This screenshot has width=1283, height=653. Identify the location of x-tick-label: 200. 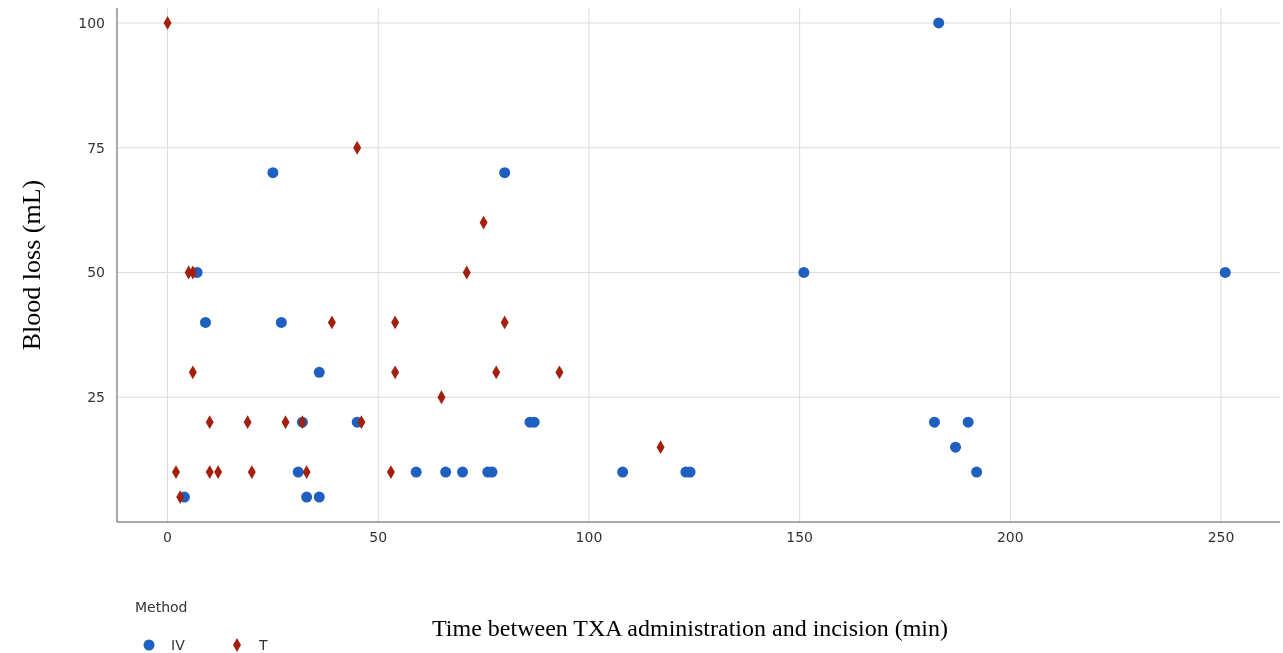
(1010, 537).